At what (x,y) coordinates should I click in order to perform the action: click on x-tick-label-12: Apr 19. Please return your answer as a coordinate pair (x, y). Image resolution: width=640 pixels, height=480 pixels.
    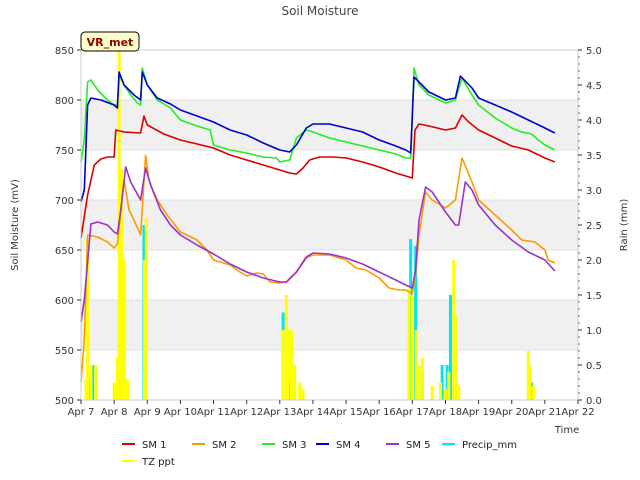
    Looking at the image, I should click on (478, 412).